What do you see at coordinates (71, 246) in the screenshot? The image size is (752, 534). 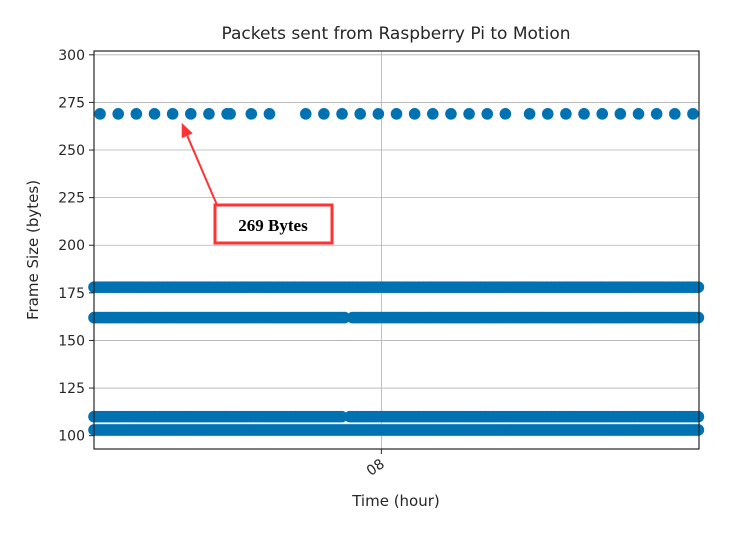 I see `y-tick-label: 200` at bounding box center [71, 246].